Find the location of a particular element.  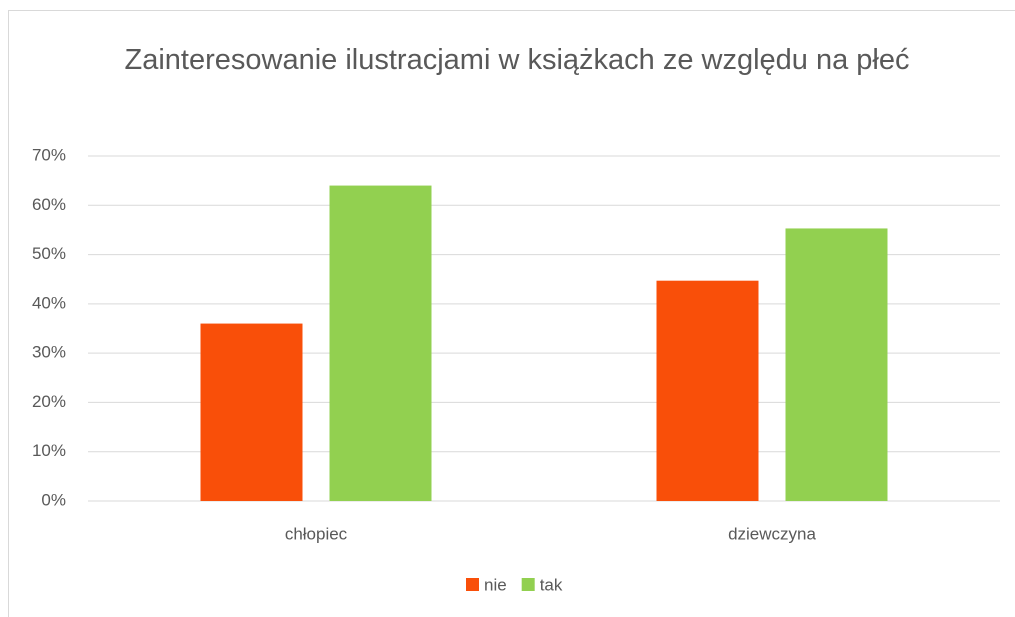

y-tick-label: 40% is located at coordinates (49, 302).